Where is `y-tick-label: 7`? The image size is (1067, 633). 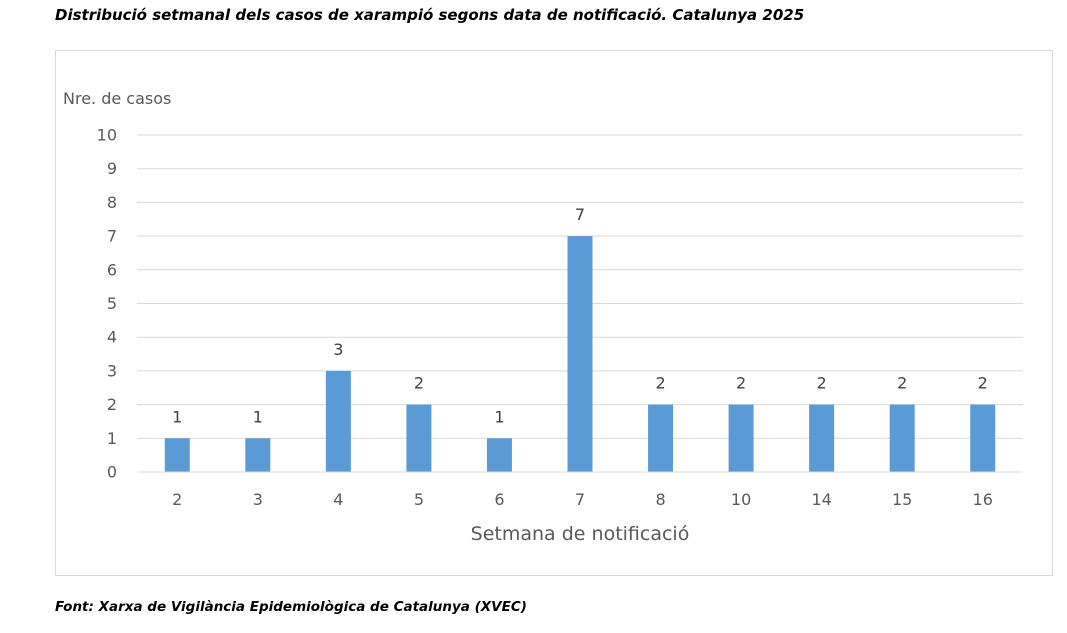
y-tick-label: 7 is located at coordinates (112, 236).